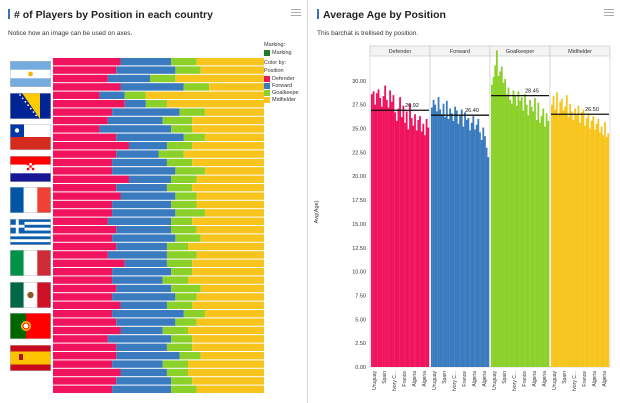  Describe the element at coordinates (30, 232) in the screenshot. I see `greece-flag-icon` at that location.